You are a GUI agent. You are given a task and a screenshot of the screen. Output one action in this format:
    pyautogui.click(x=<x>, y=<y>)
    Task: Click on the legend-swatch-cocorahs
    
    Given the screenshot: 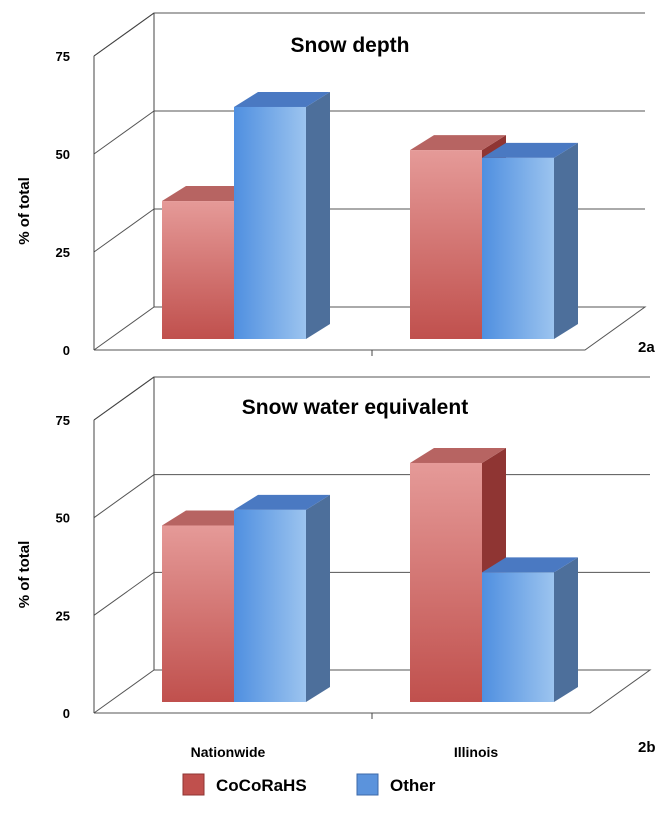 What is the action you would take?
    pyautogui.click(x=193, y=784)
    